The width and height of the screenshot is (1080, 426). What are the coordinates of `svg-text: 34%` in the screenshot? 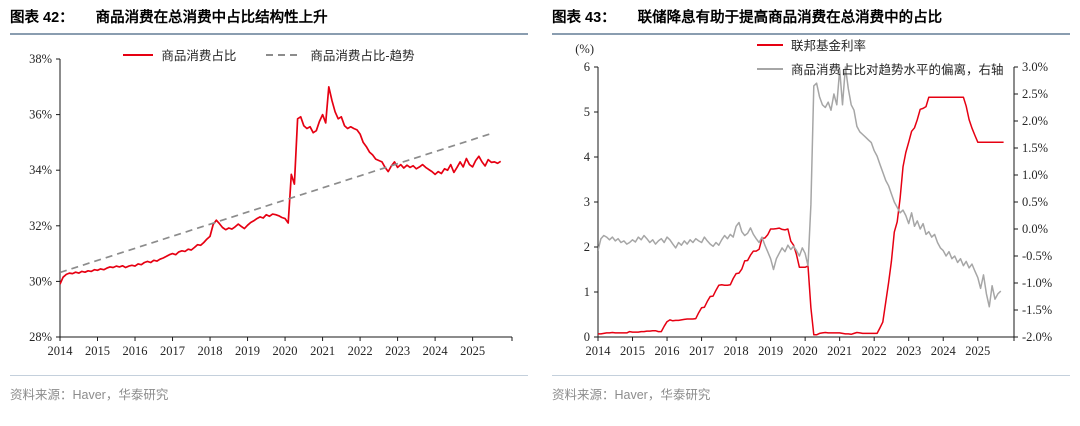 It's located at (40, 170).